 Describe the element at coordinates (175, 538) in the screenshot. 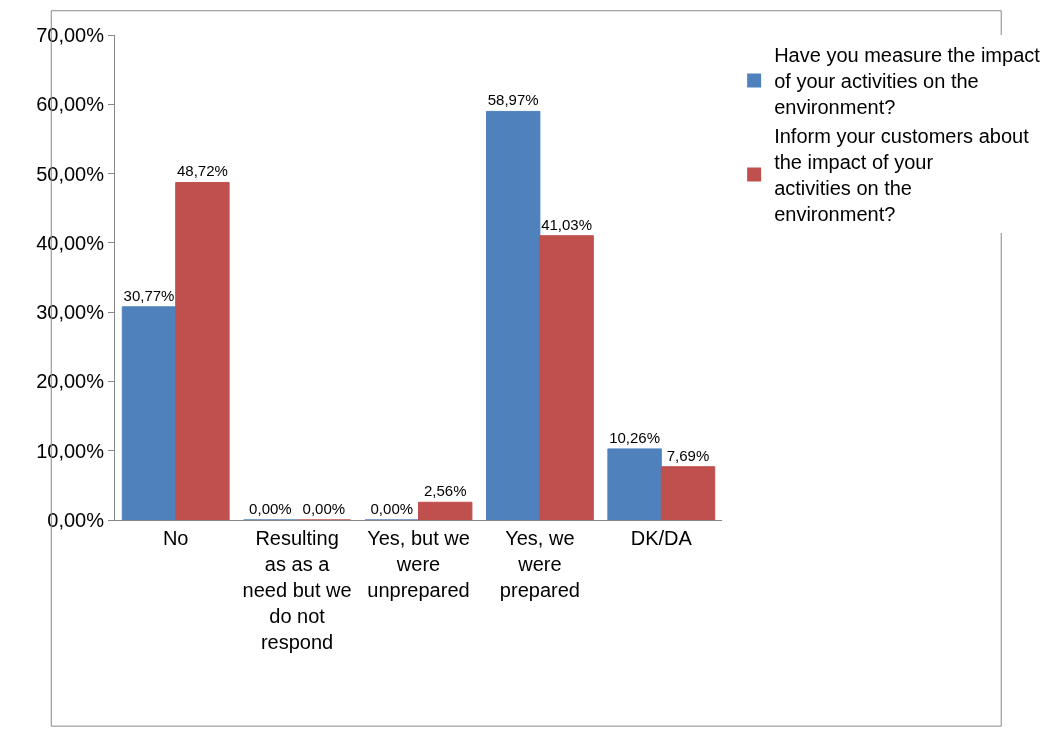

I see `x-tick-label: No` at that location.